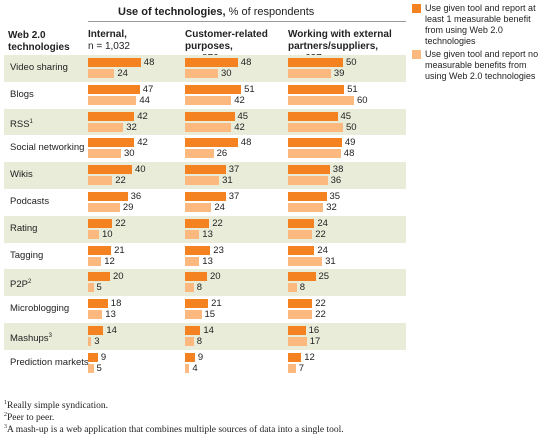 This screenshot has height=436, width=545. Describe the element at coordinates (301, 368) in the screenshot. I see `value-label-no-benefit: 7` at that location.